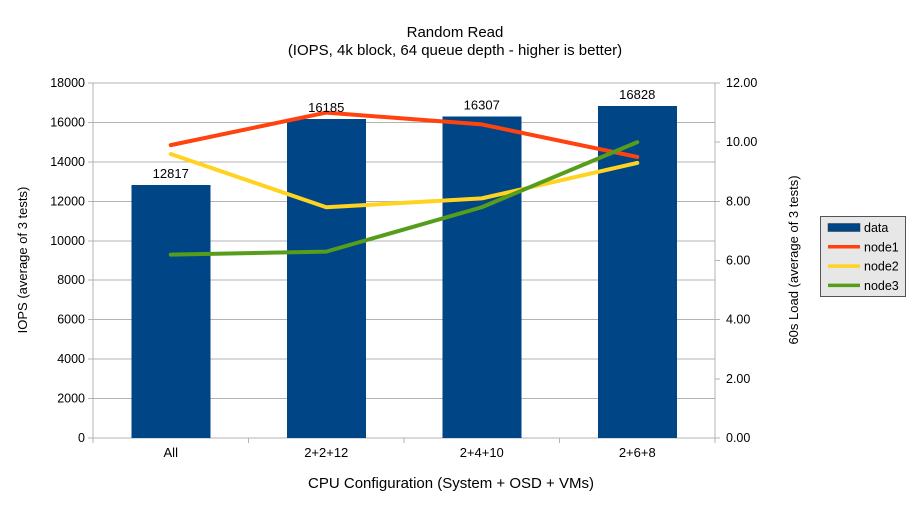 The width and height of the screenshot is (907, 510). Describe the element at coordinates (863, 256) in the screenshot. I see `legend: data node1 node2 node3` at that location.